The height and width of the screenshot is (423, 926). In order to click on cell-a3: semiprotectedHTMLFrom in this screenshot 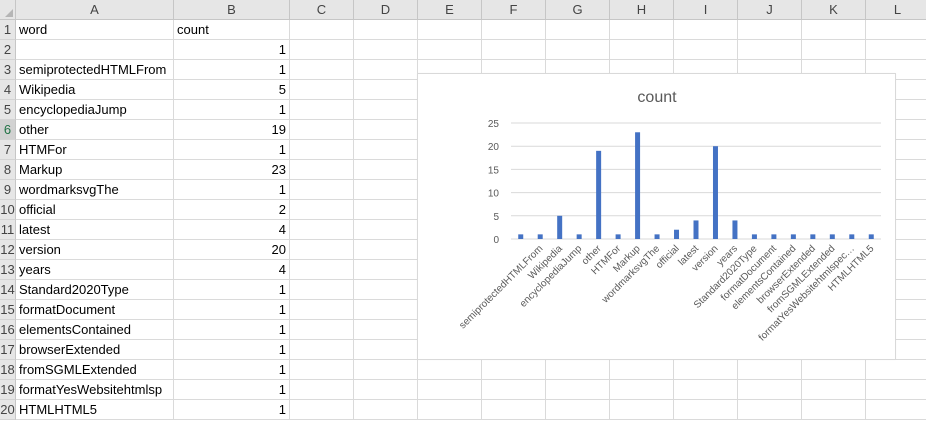, I will do `click(95, 70)`.